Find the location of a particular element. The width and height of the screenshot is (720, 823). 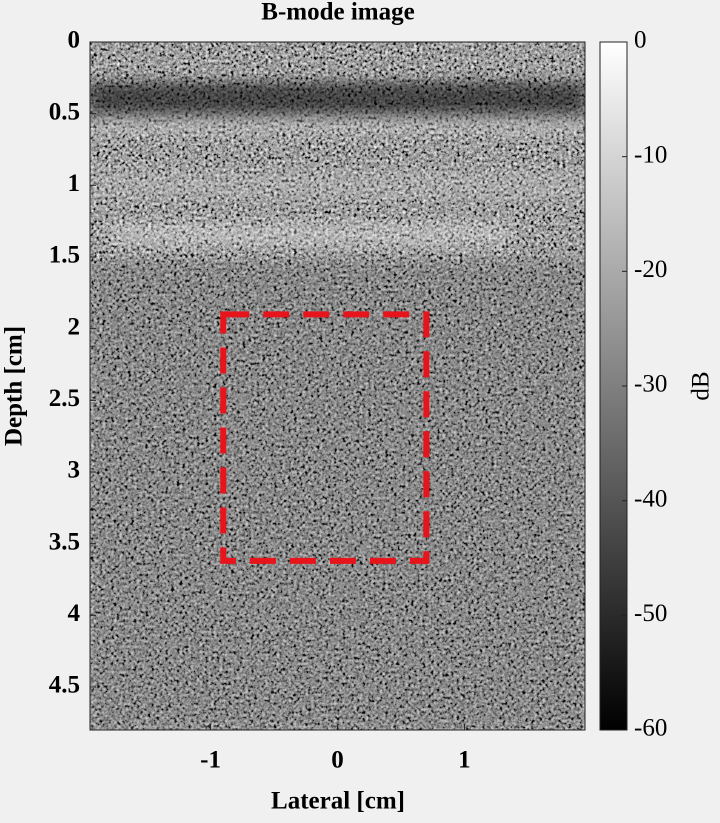

x-tick-label: -1 is located at coordinates (210, 760).